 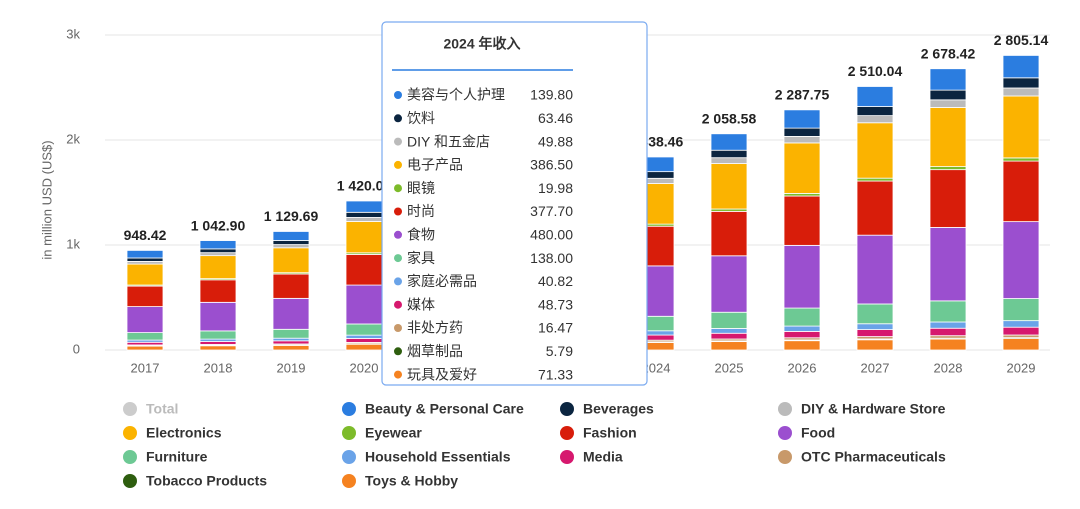 What do you see at coordinates (421, 118) in the screenshot?
I see `tooltip-label: 饮料` at bounding box center [421, 118].